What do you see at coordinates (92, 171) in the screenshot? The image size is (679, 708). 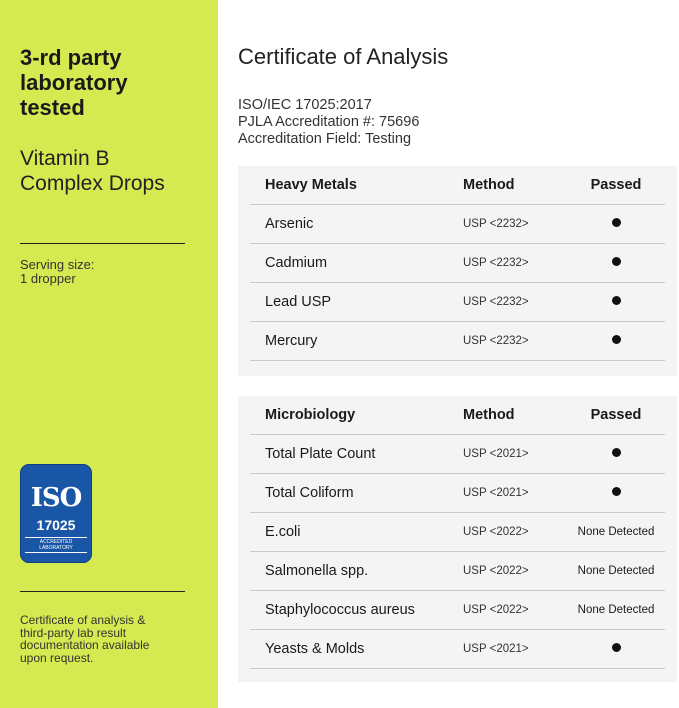 I see `product-name: Vitamin B Complex Drops` at bounding box center [92, 171].